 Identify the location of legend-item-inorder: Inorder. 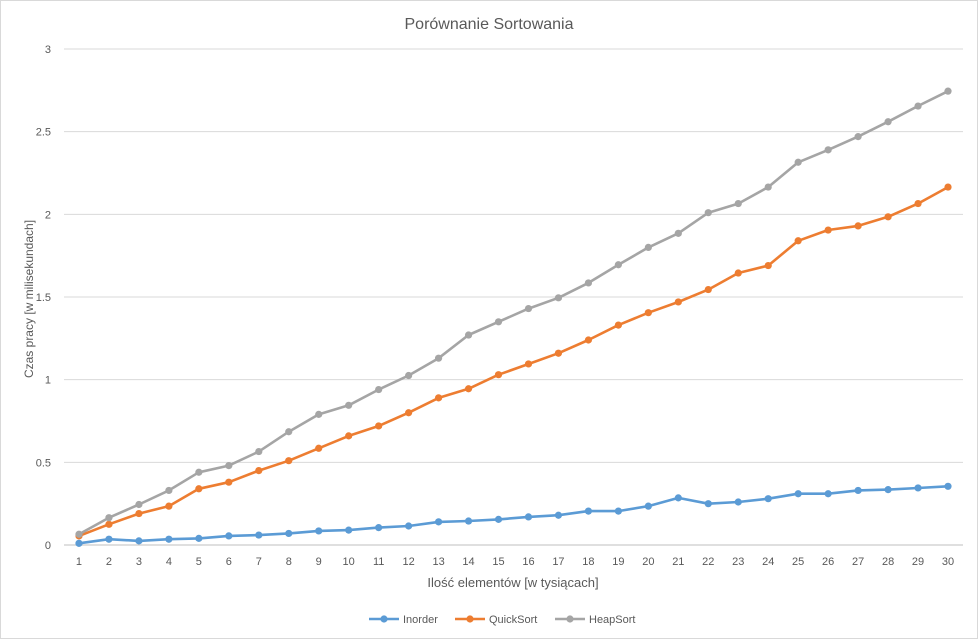
(403, 620).